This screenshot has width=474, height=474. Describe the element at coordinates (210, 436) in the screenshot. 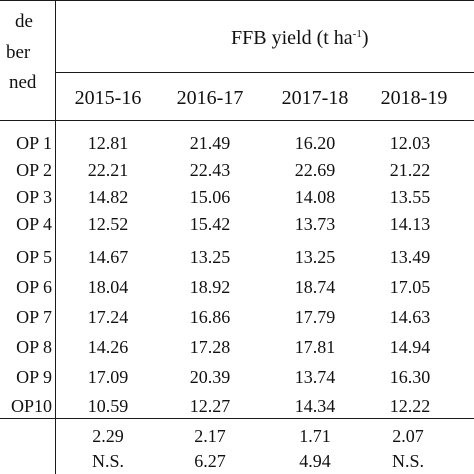

I see `footer-cell: 2.17` at that location.